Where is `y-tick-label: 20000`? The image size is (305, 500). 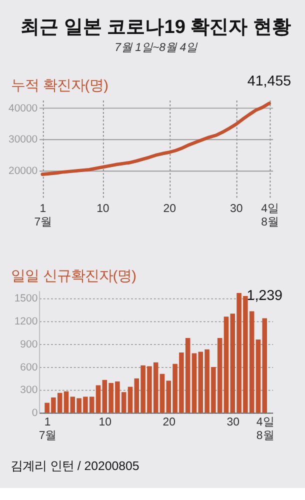 y-tick-label: 20000 is located at coordinates (23, 172).